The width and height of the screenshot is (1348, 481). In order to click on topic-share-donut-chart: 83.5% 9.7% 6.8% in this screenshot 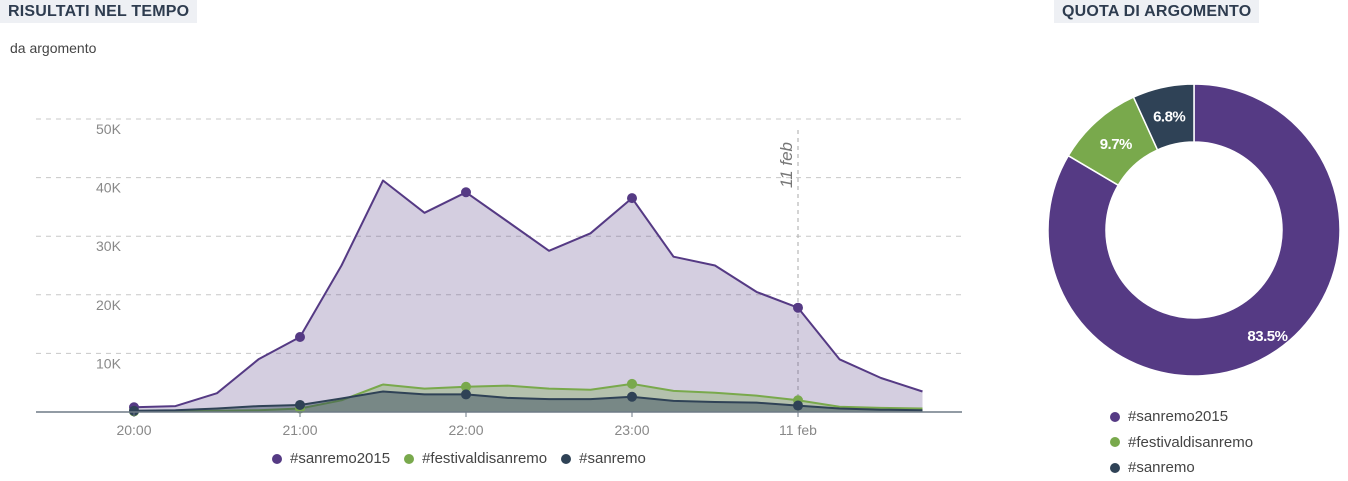, I will do `click(1194, 230)`.